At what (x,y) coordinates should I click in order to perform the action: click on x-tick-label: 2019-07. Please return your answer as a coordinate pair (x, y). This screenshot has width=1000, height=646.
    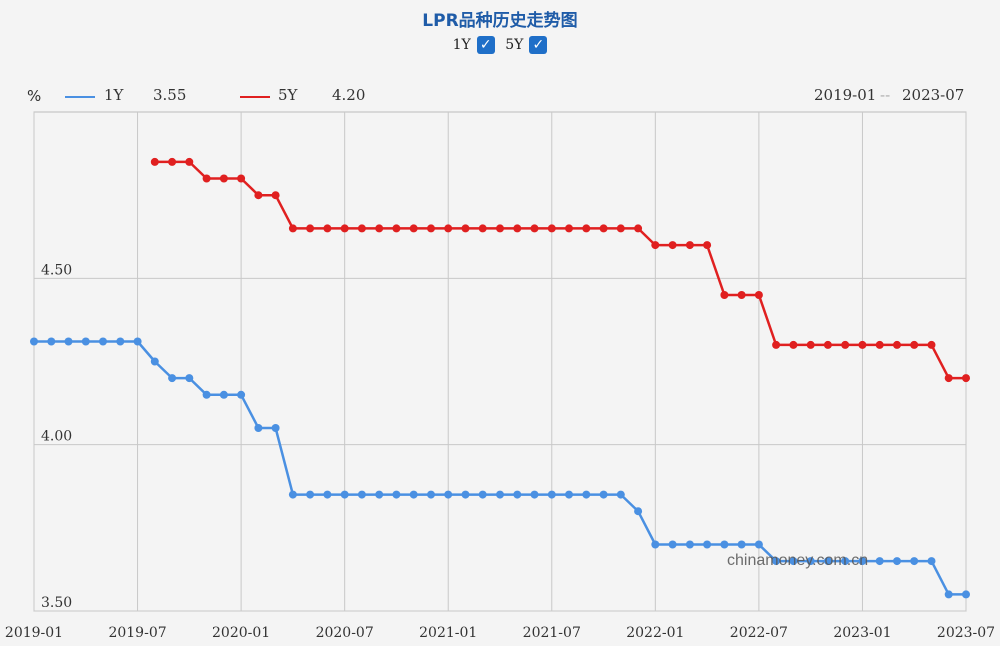
    Looking at the image, I should click on (137, 633).